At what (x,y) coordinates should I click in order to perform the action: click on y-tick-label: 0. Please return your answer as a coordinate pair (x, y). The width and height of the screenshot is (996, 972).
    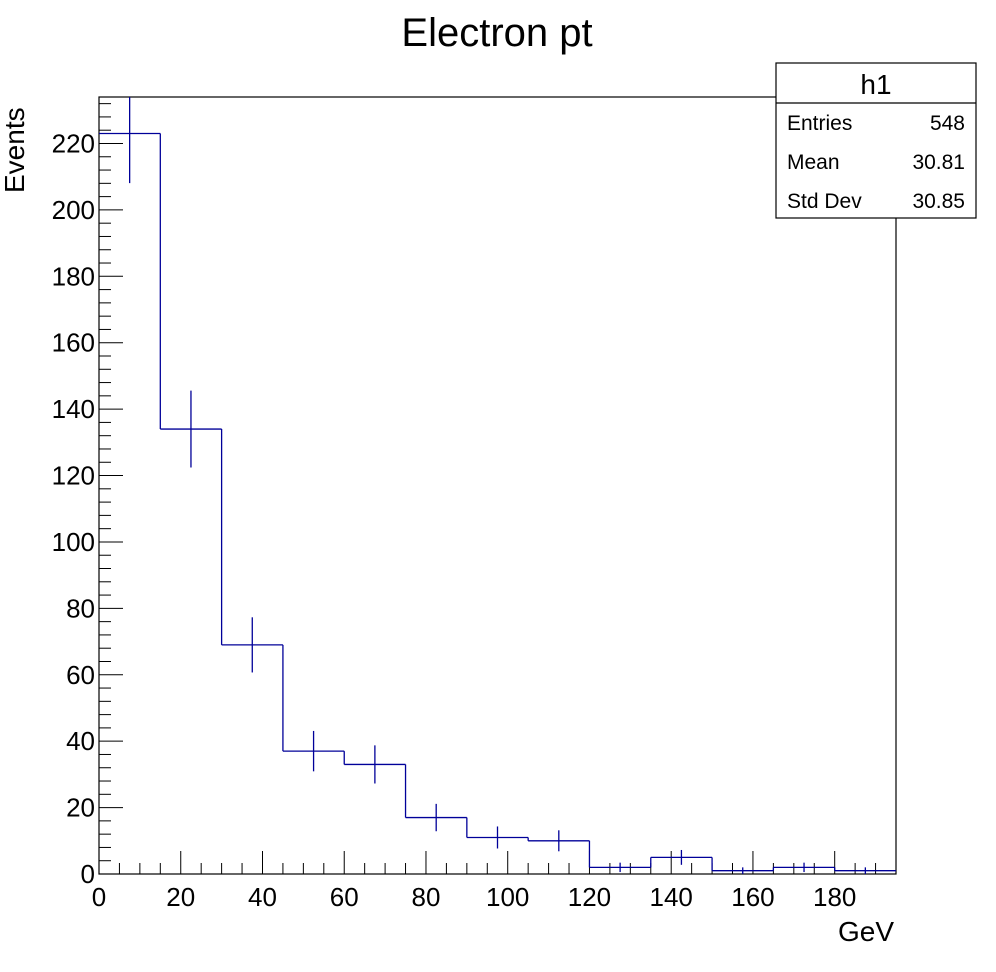
    Looking at the image, I should click on (88, 874).